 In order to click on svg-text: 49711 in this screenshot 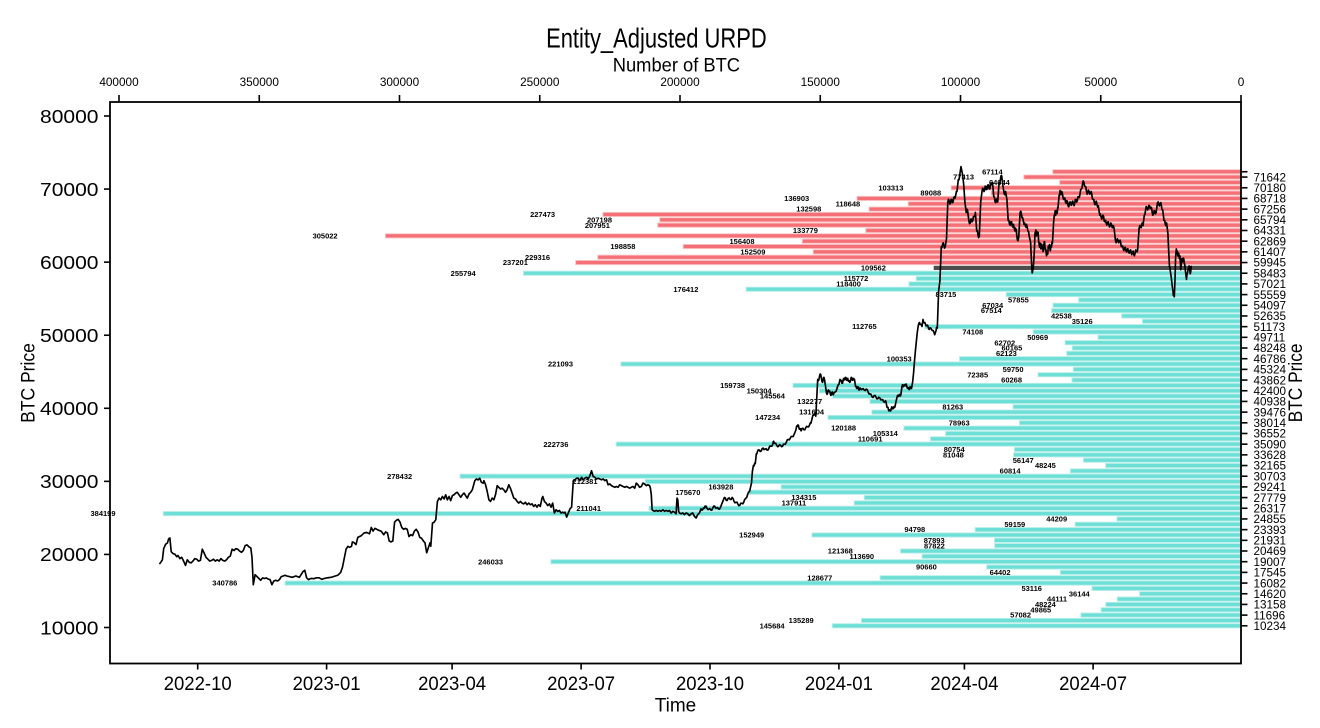, I will do `click(1270, 338)`.